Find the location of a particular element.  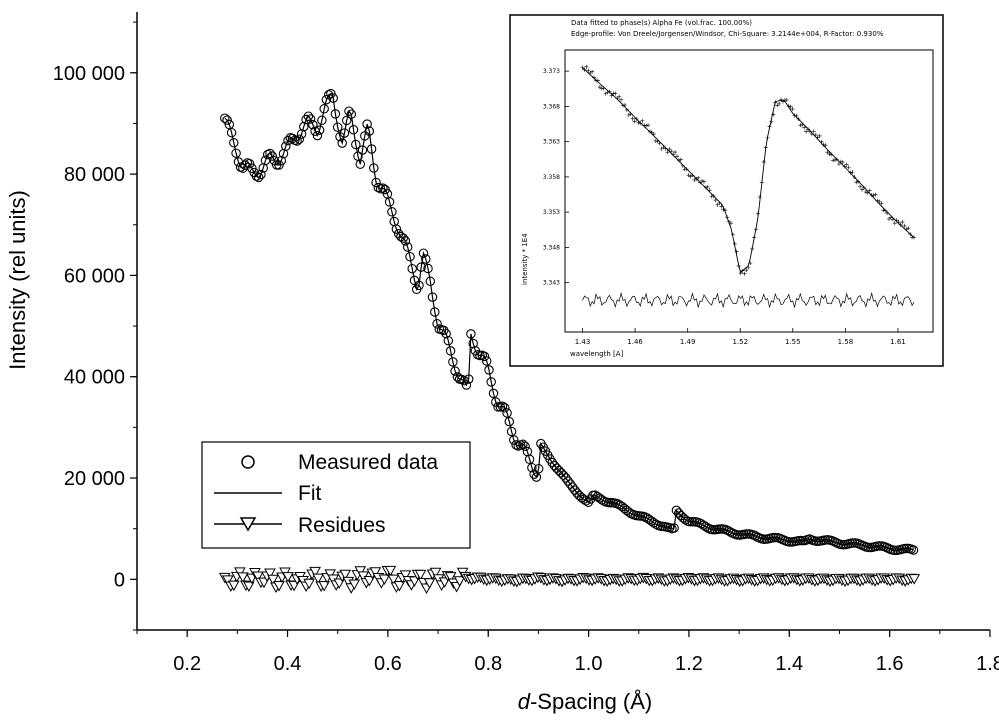

inset-x-tick-label: 1.55 is located at coordinates (793, 342).